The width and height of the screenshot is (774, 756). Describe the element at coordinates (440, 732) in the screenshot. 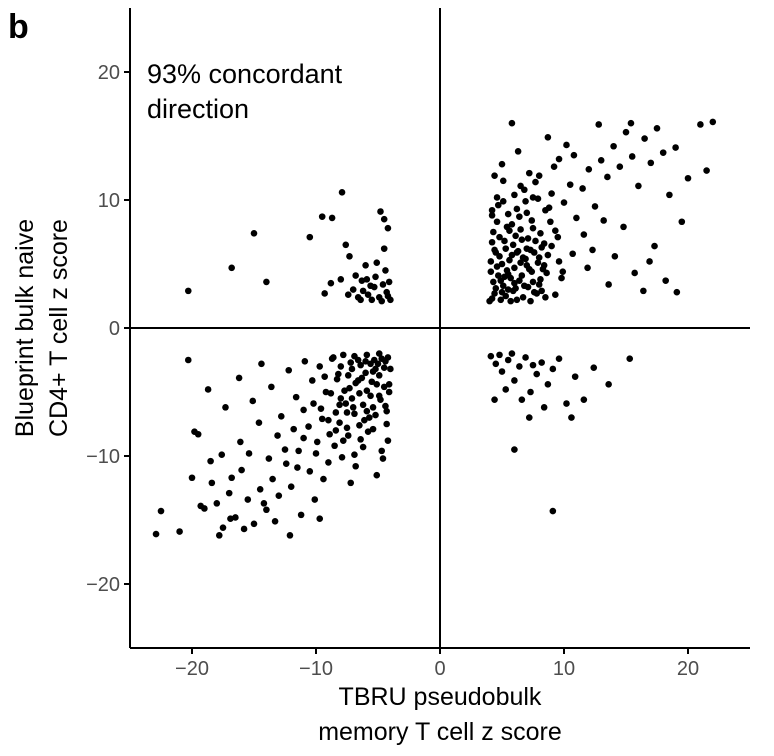

I see `x-axis-title-line-2: memory T cell z score` at that location.